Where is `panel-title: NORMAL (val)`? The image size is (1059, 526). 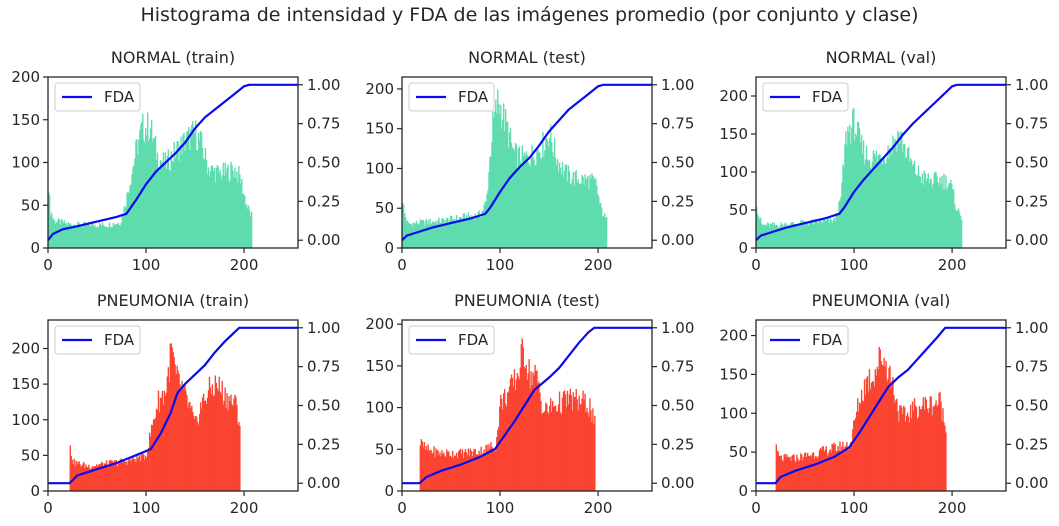 panel-title: NORMAL (val) is located at coordinates (881, 57).